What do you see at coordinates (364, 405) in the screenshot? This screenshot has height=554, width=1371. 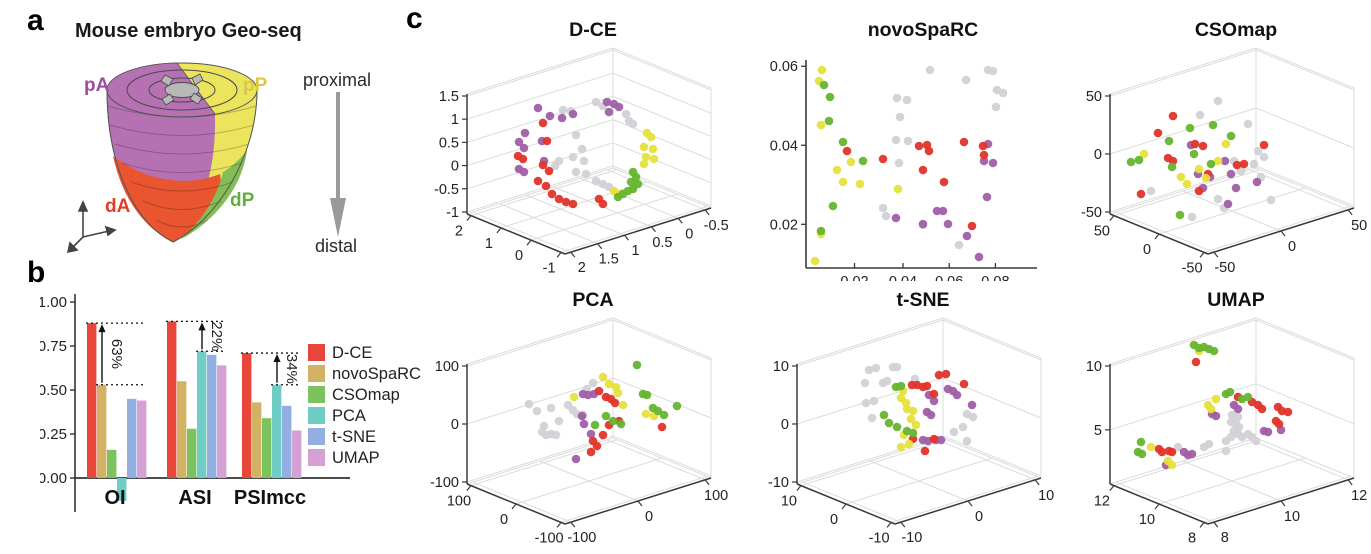 I see `bar-chart-legend: D-CE novoSpaRC CSOmap PCA t-SNE UMAP` at bounding box center [364, 405].